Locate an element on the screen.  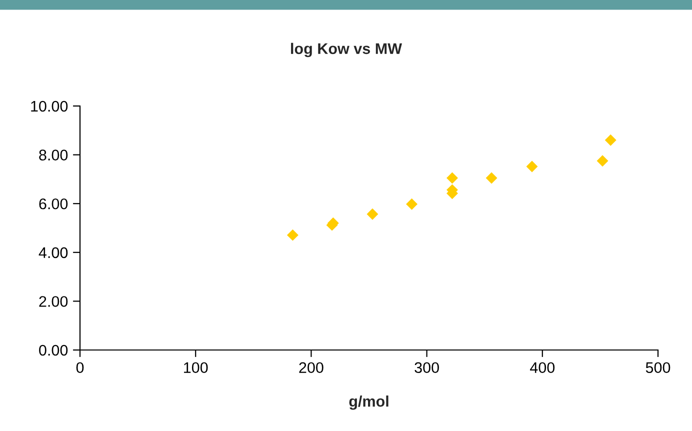
x-tick-label: 500 is located at coordinates (658, 368).